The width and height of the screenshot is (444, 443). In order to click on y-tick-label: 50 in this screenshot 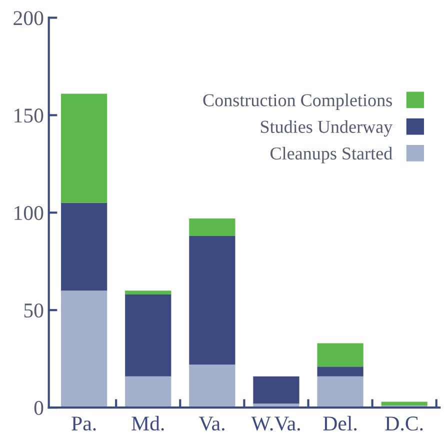, I will do `click(34, 310)`.